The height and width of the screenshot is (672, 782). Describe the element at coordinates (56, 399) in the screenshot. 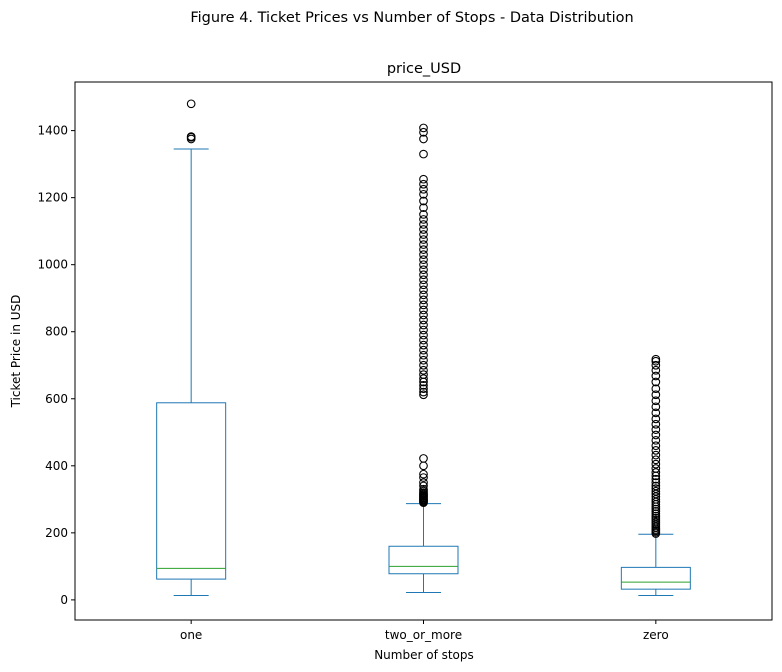

I see `y-tick-label: 600` at that location.